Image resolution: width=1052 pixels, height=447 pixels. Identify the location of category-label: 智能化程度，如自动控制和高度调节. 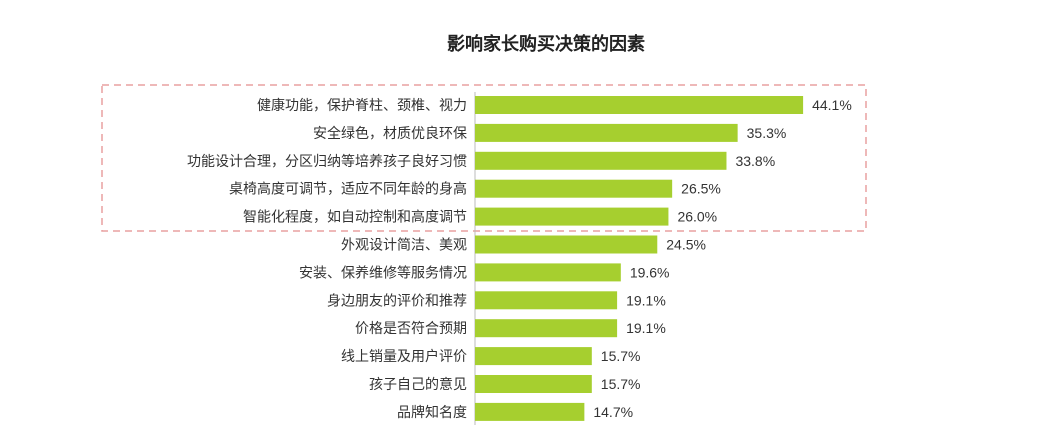
(355, 217).